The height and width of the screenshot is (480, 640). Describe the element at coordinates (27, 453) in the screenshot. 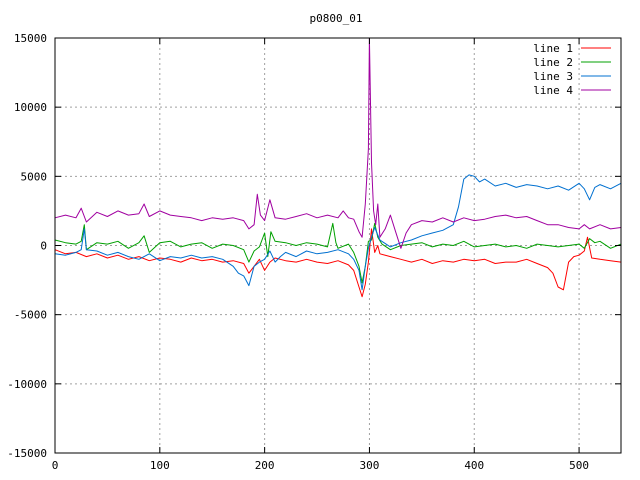

I see `y-tick-label: -15000` at that location.